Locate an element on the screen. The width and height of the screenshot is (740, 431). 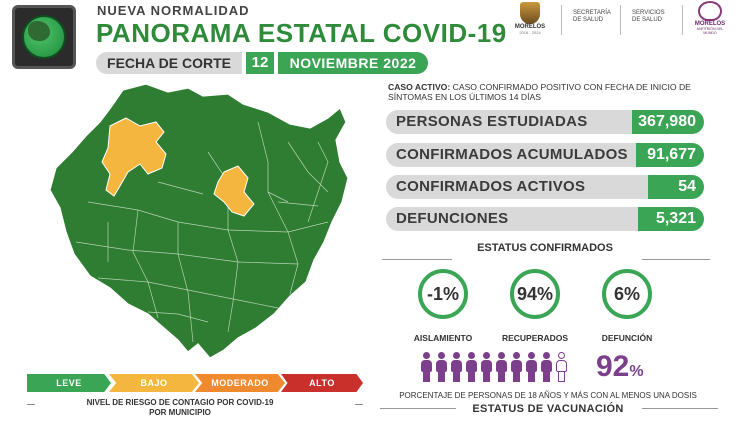
logo-morelos-period: 2018 - 2024 is located at coordinates (530, 32).